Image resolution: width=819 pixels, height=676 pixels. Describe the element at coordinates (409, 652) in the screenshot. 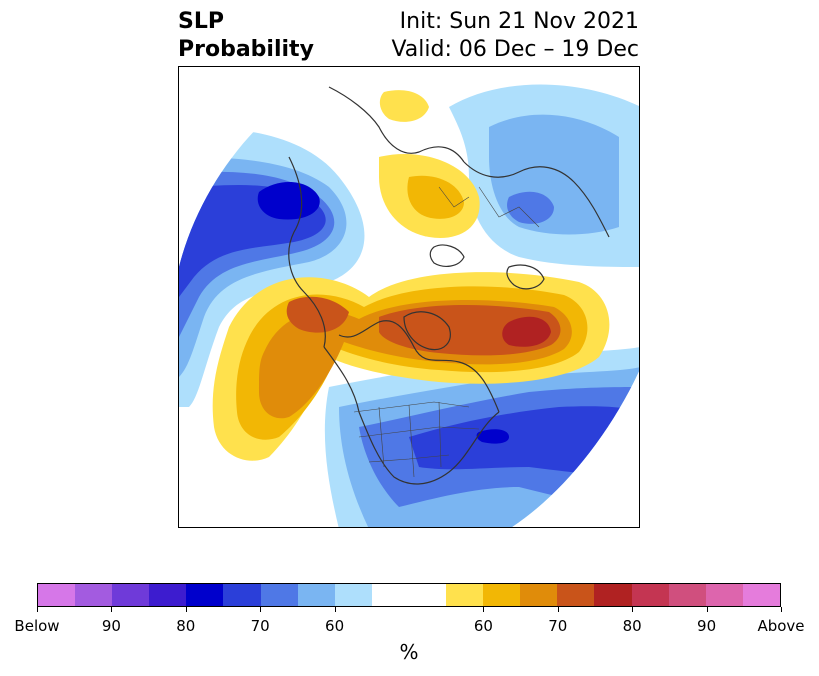

I see `colorbar-unit: %` at that location.